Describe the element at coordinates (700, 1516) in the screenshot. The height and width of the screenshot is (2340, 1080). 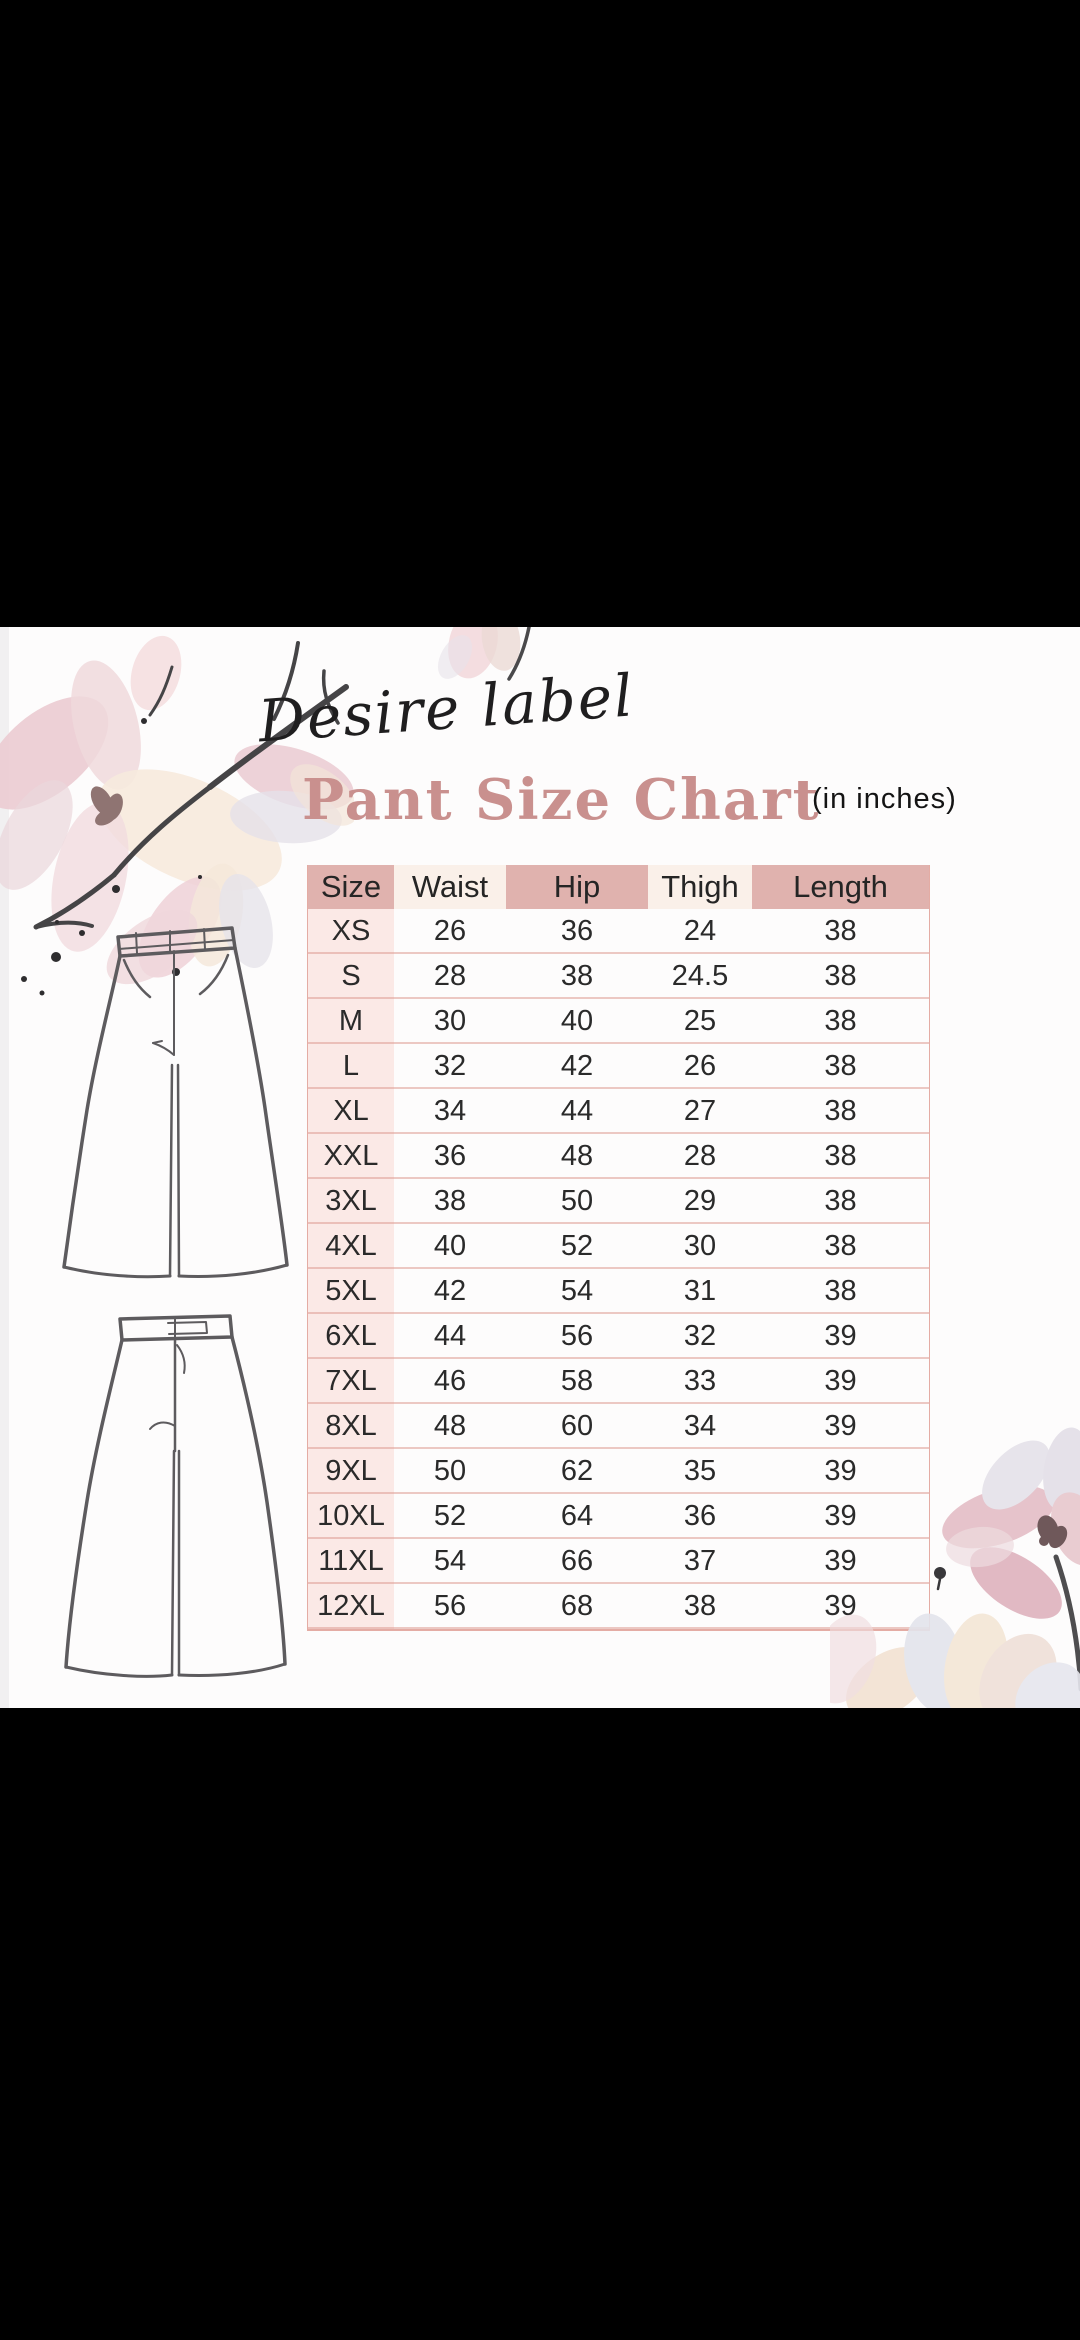
I see `measurement-cell: 36` at that location.